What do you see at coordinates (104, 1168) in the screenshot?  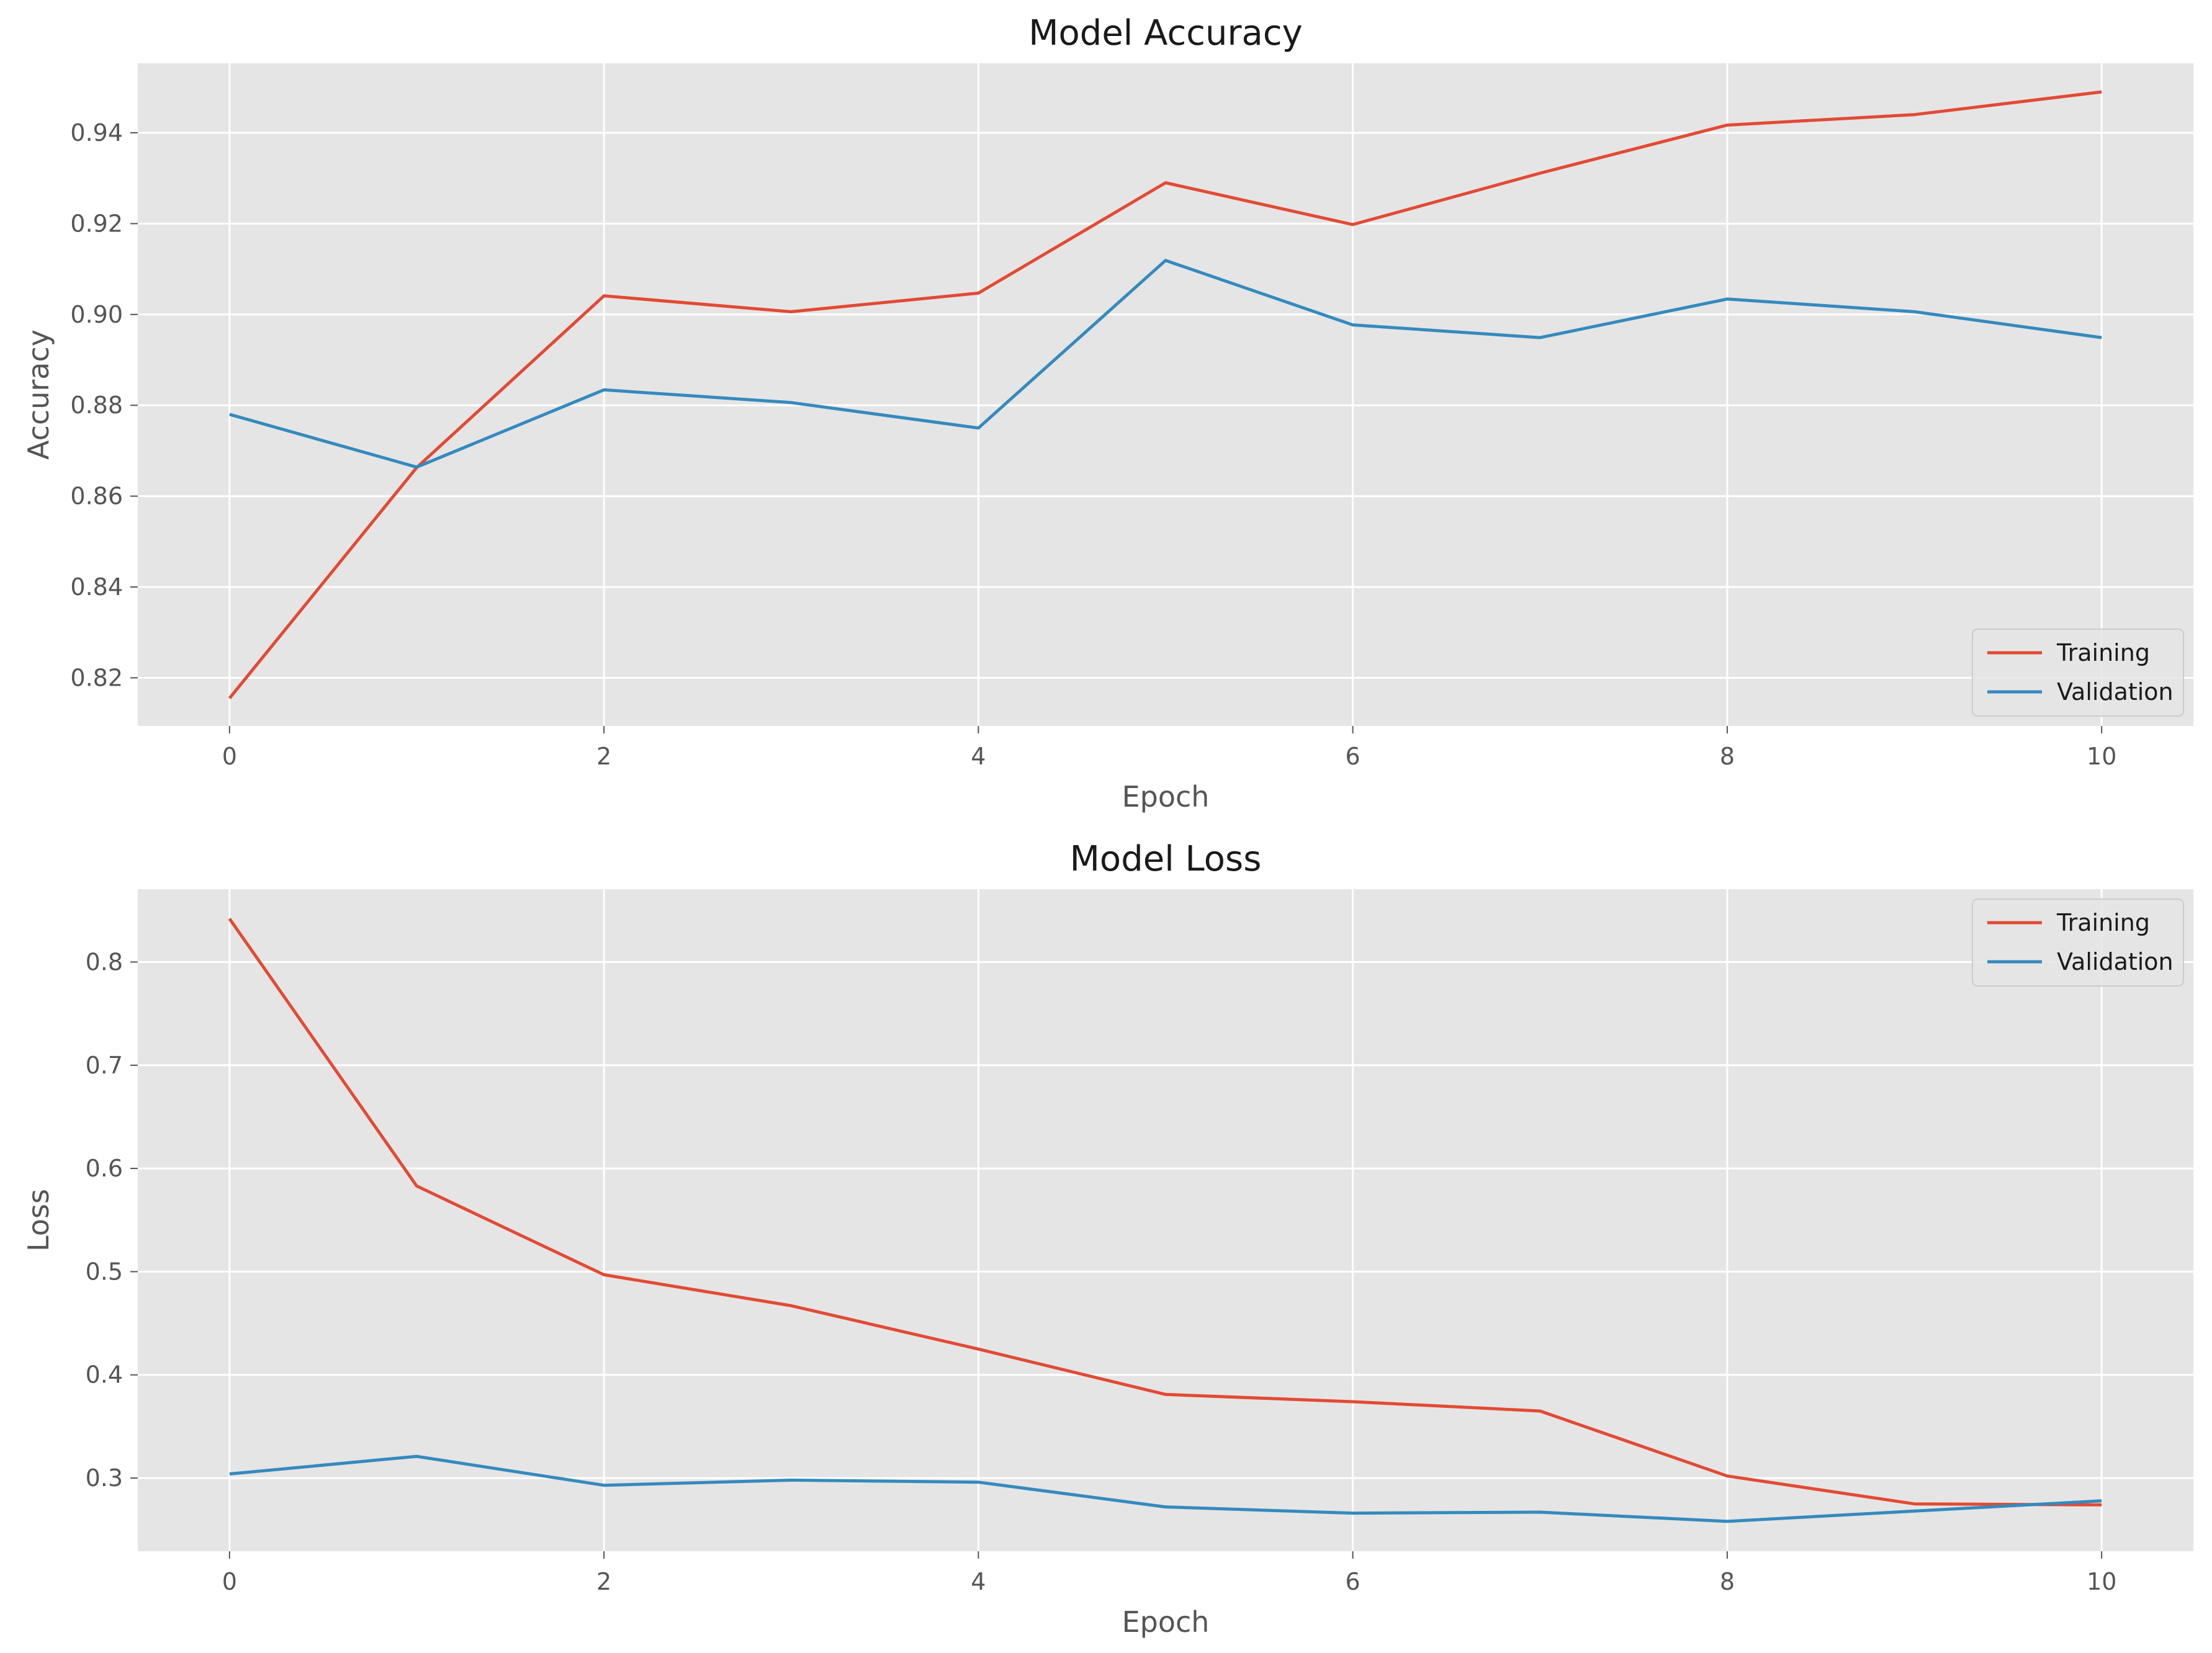 I see `loss-y-tick-label: 0.6` at bounding box center [104, 1168].